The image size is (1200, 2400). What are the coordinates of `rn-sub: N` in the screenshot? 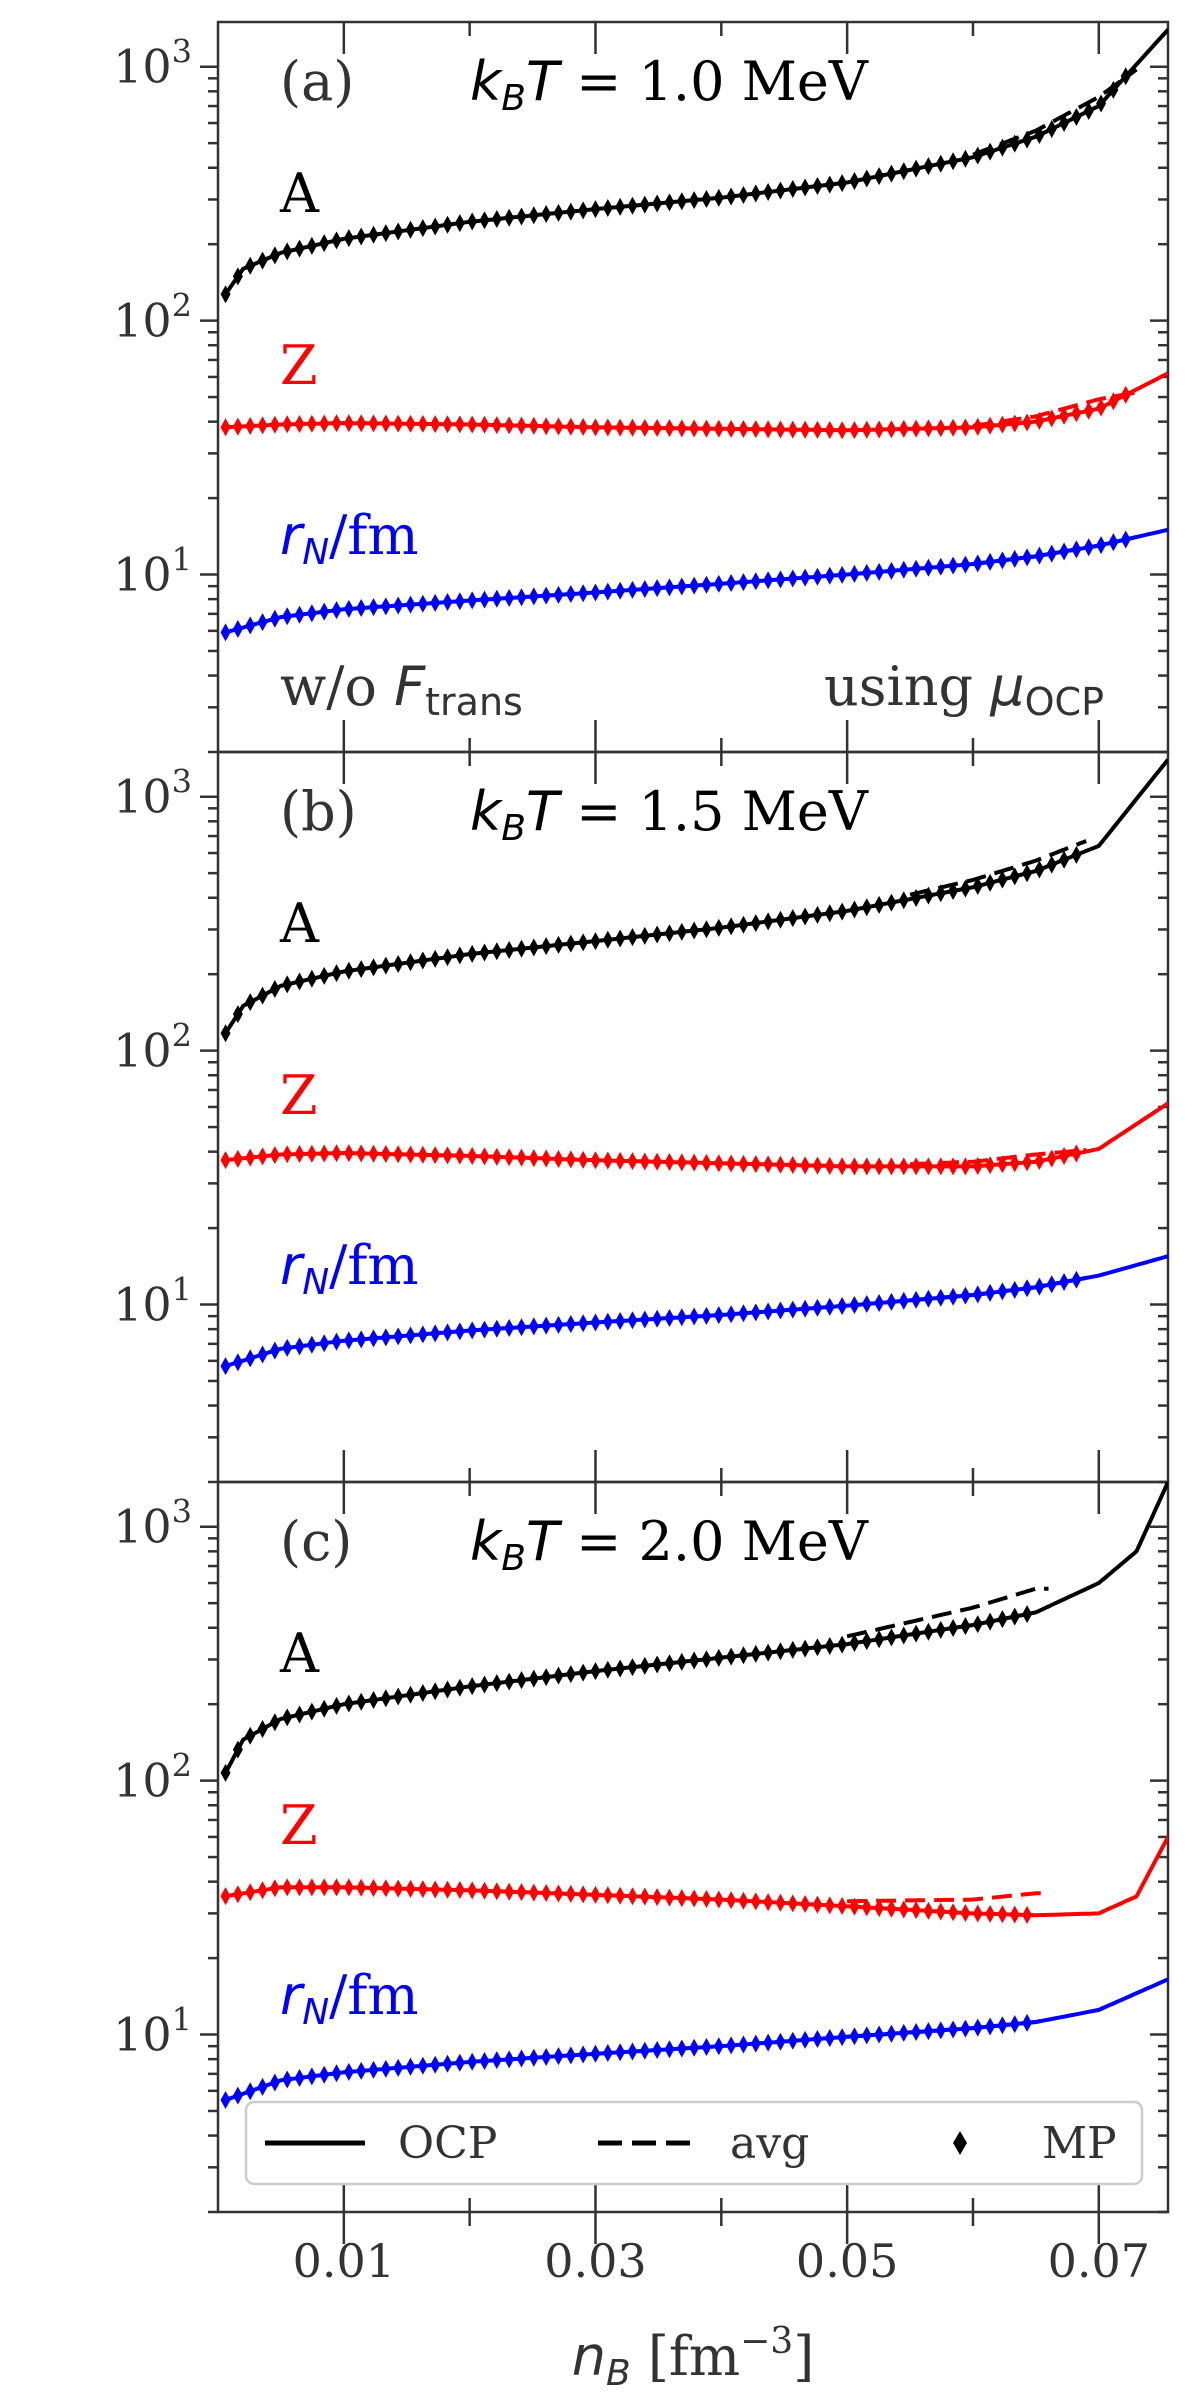 It's located at (315, 2012).